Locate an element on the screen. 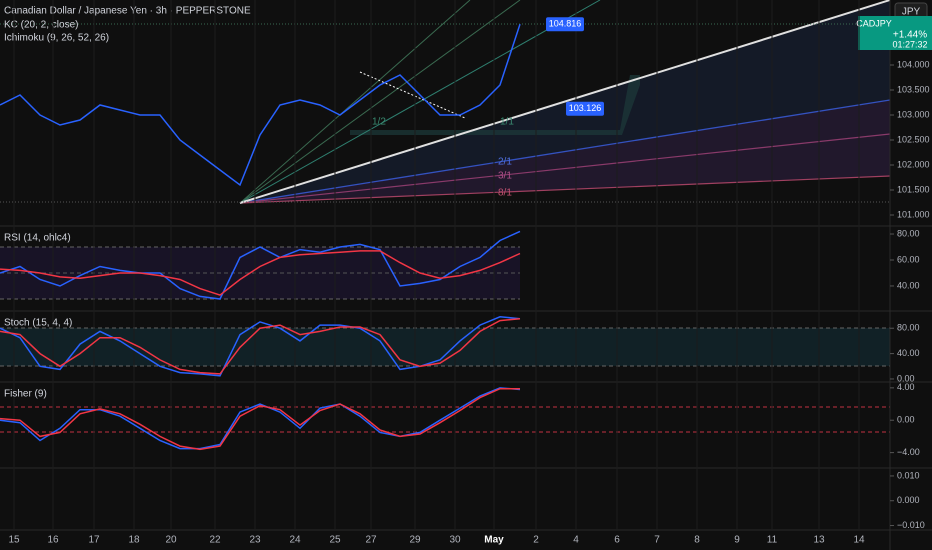 Image resolution: width=932 pixels, height=550 pixels. time-label: 25 is located at coordinates (335, 540).